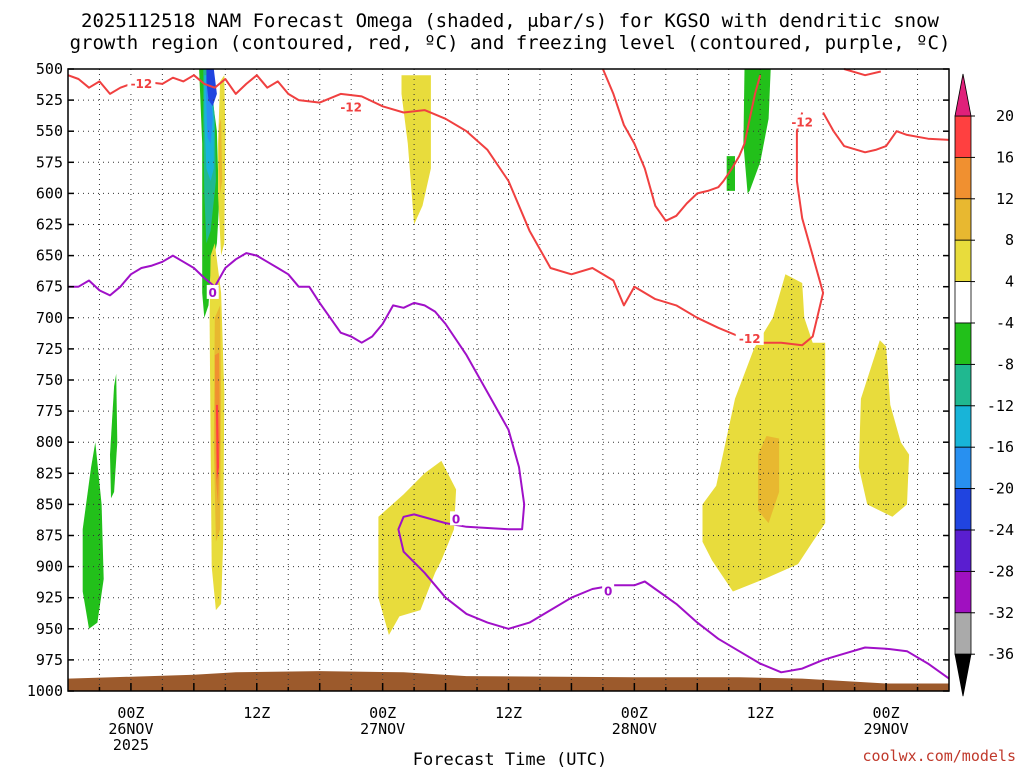  I want to click on colorbar-label-6: -4, so click(1005, 323).